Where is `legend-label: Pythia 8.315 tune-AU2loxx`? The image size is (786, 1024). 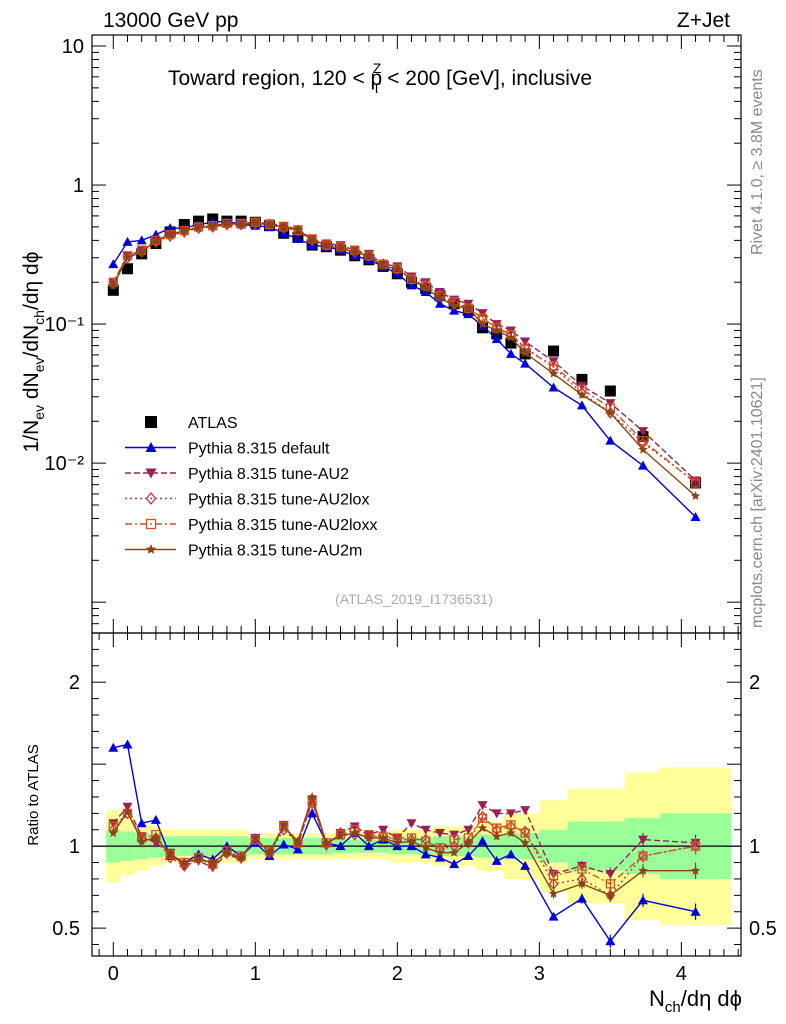
legend-label: Pythia 8.315 tune-AU2loxx is located at coordinates (282, 525).